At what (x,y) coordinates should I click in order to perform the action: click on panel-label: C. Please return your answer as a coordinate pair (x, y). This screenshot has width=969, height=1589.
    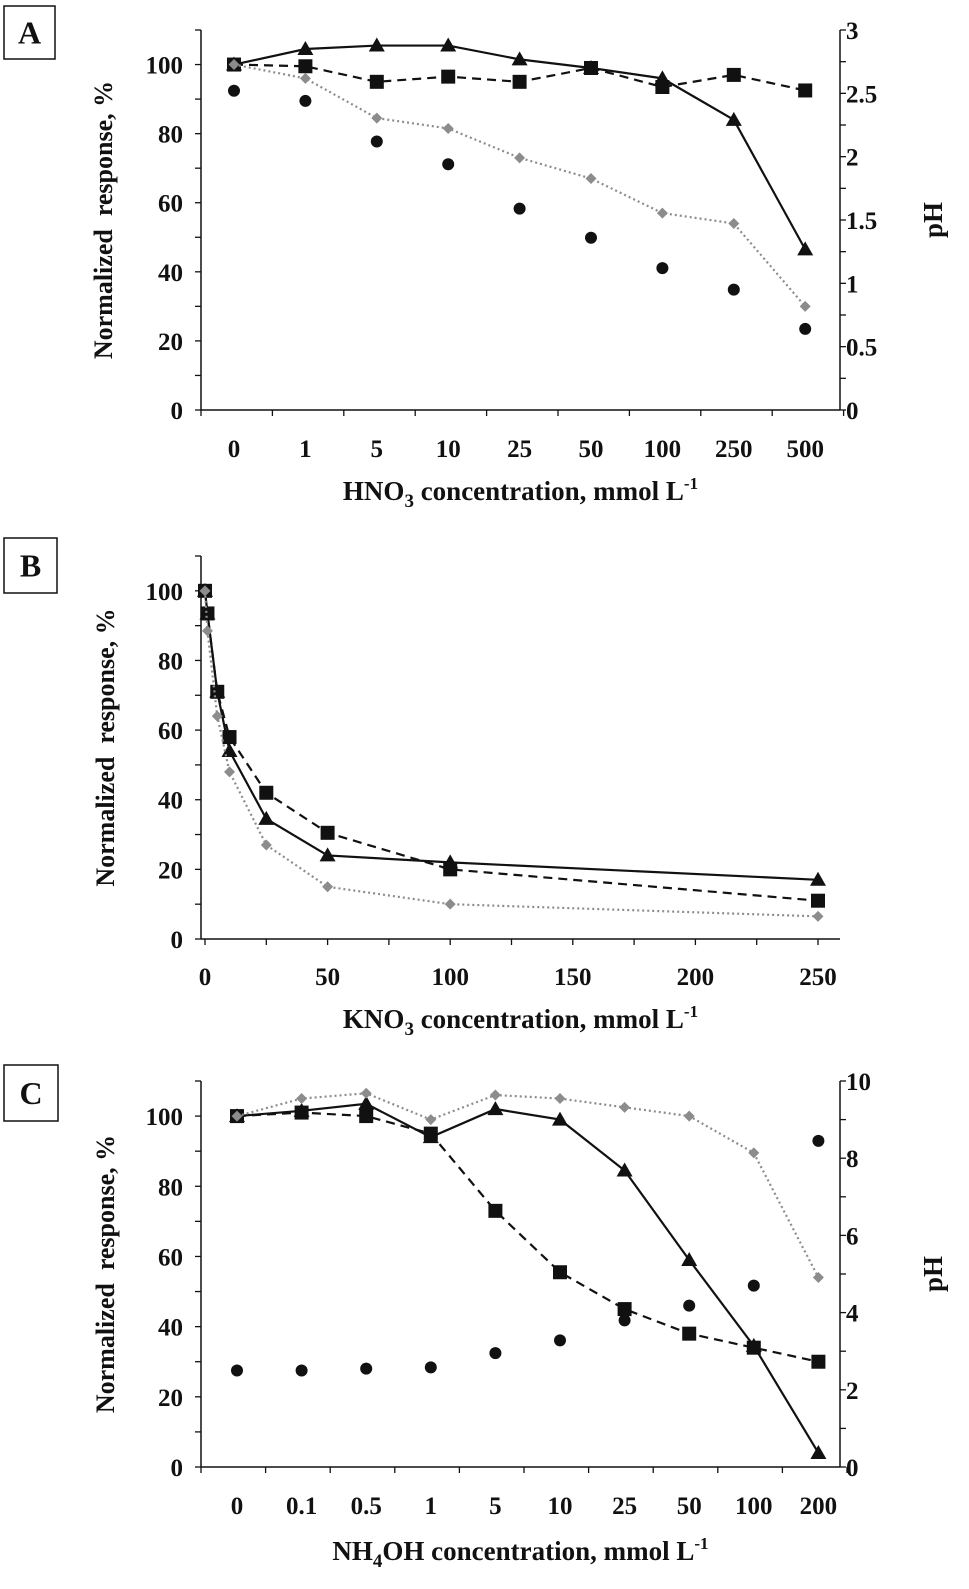
    Looking at the image, I should click on (30, 1093).